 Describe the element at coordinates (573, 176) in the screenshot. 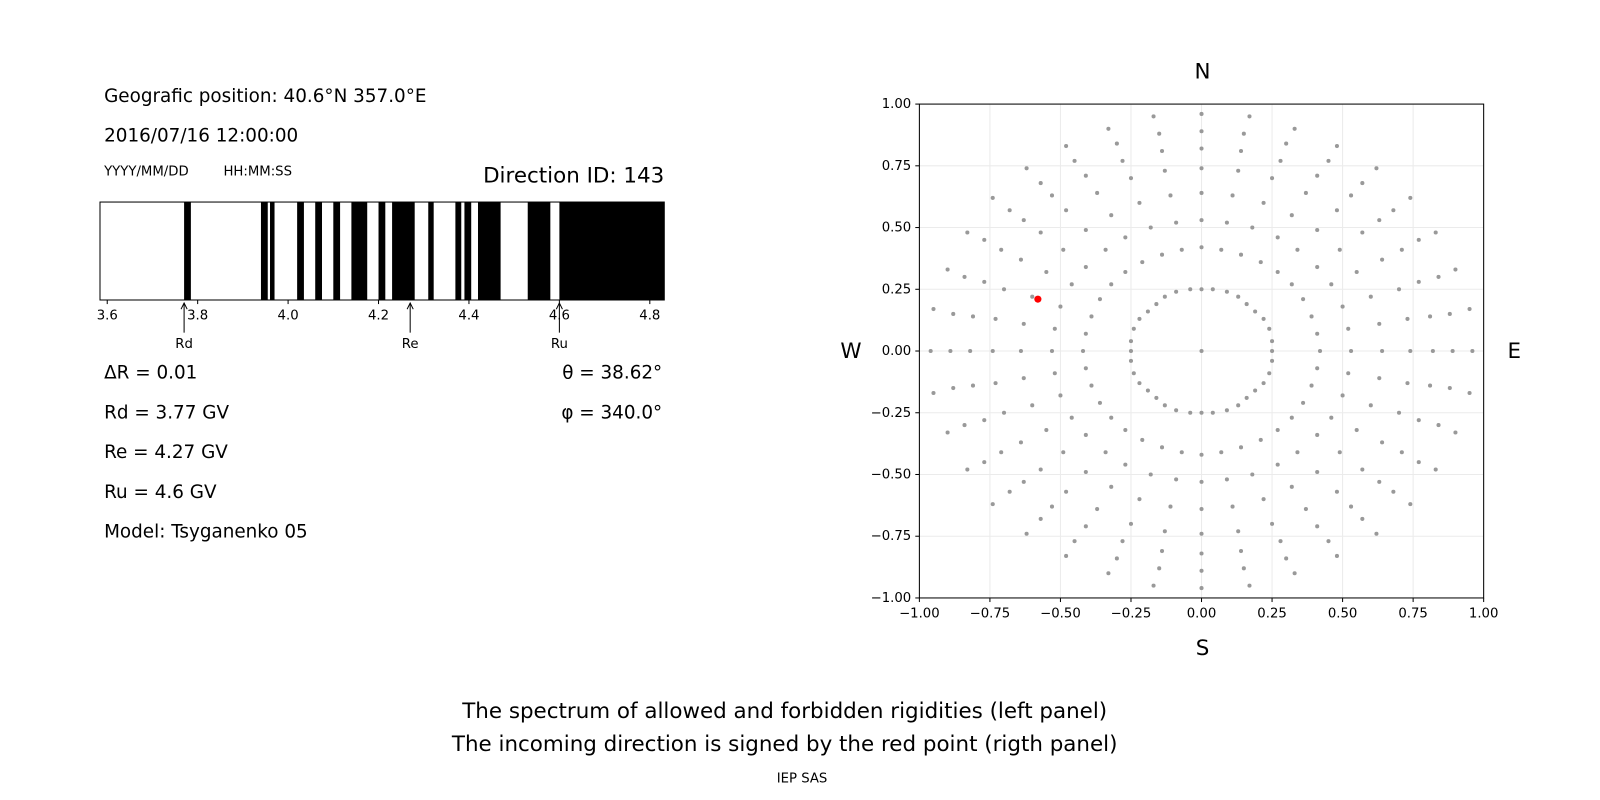

I see `direction-id: Direction ID: 143` at that location.